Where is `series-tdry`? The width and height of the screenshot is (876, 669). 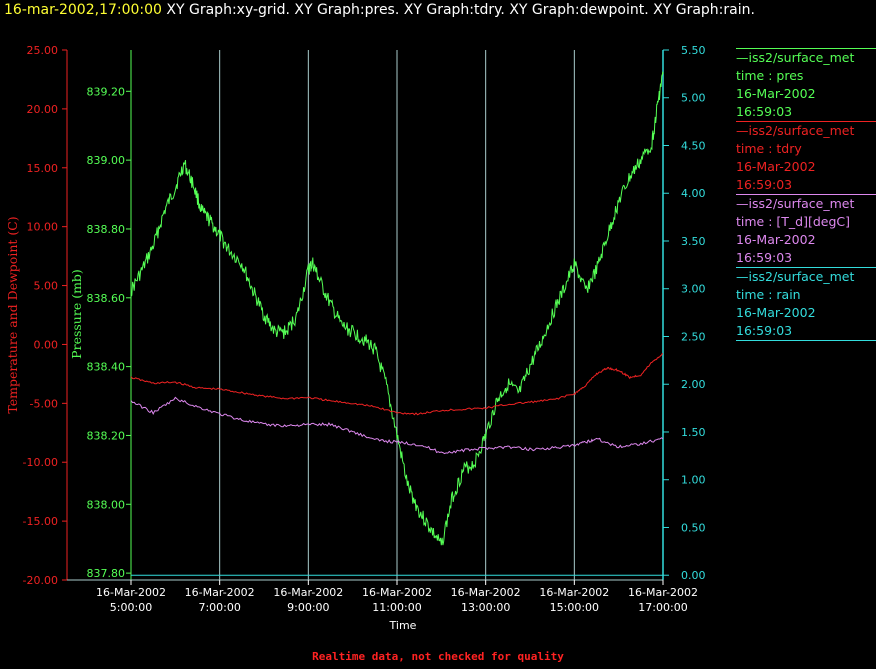
series-tdry is located at coordinates (397, 384).